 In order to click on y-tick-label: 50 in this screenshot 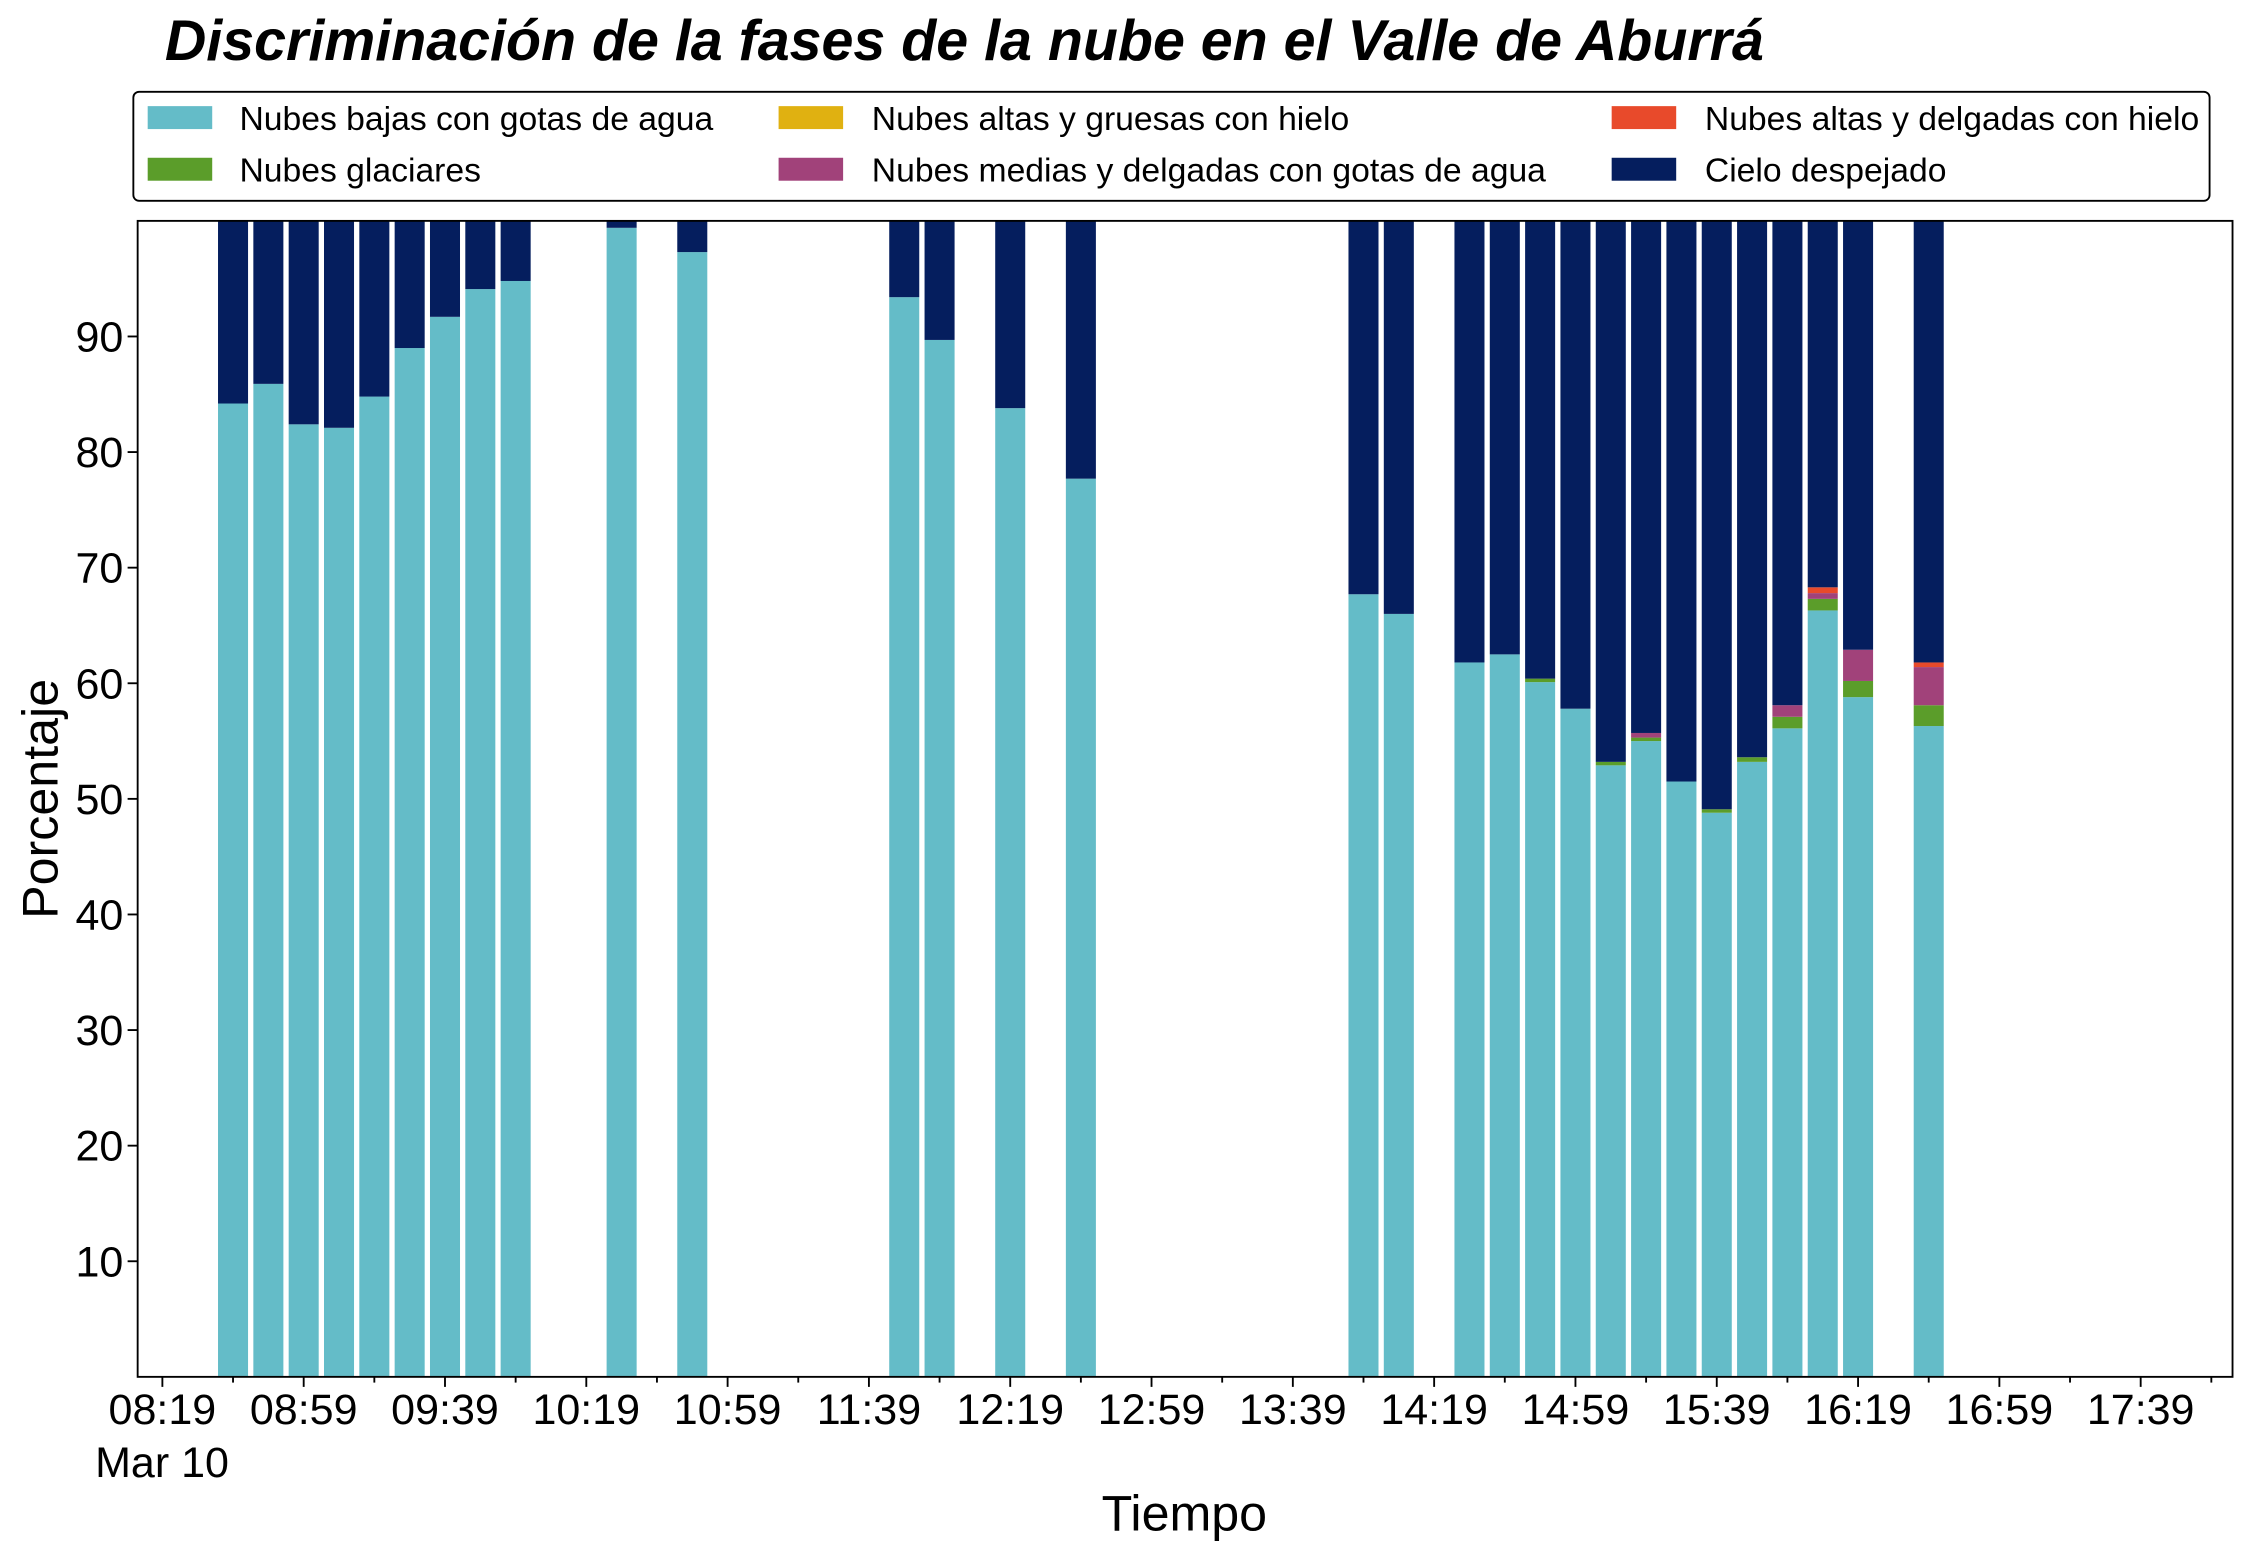, I will do `click(99, 800)`.